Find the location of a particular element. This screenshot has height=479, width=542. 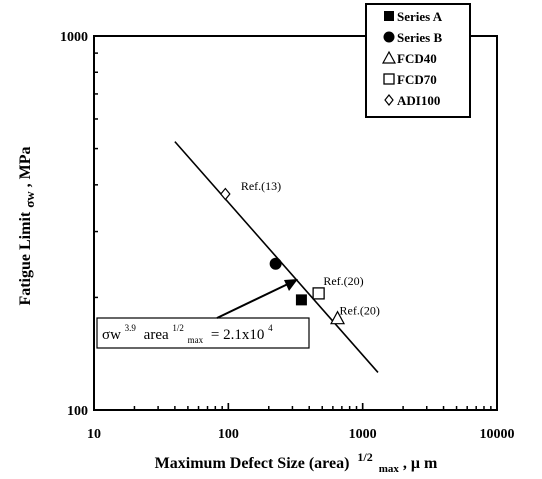

y-tick-label: 1000 is located at coordinates (74, 37).